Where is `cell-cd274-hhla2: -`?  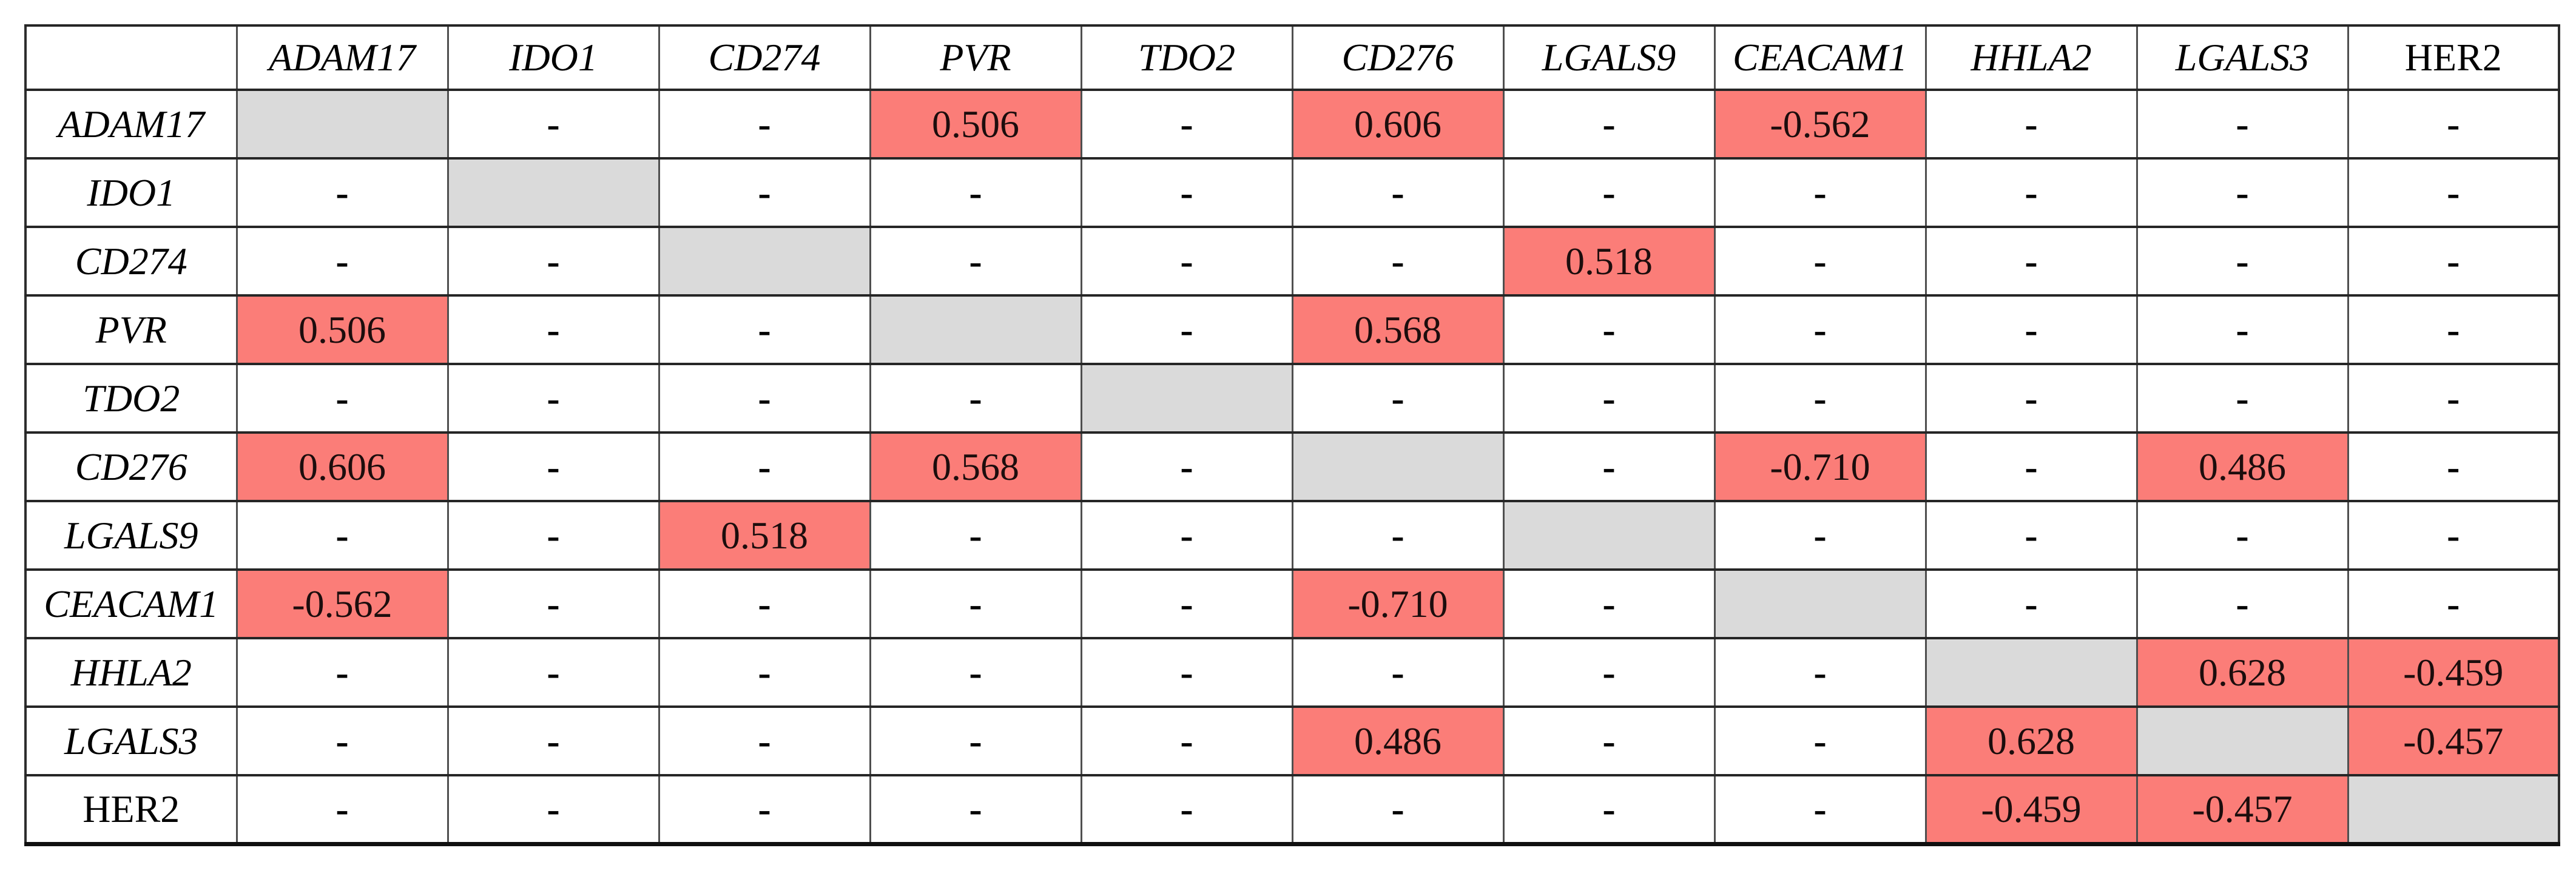 cell-cd274-hhla2: - is located at coordinates (2031, 261).